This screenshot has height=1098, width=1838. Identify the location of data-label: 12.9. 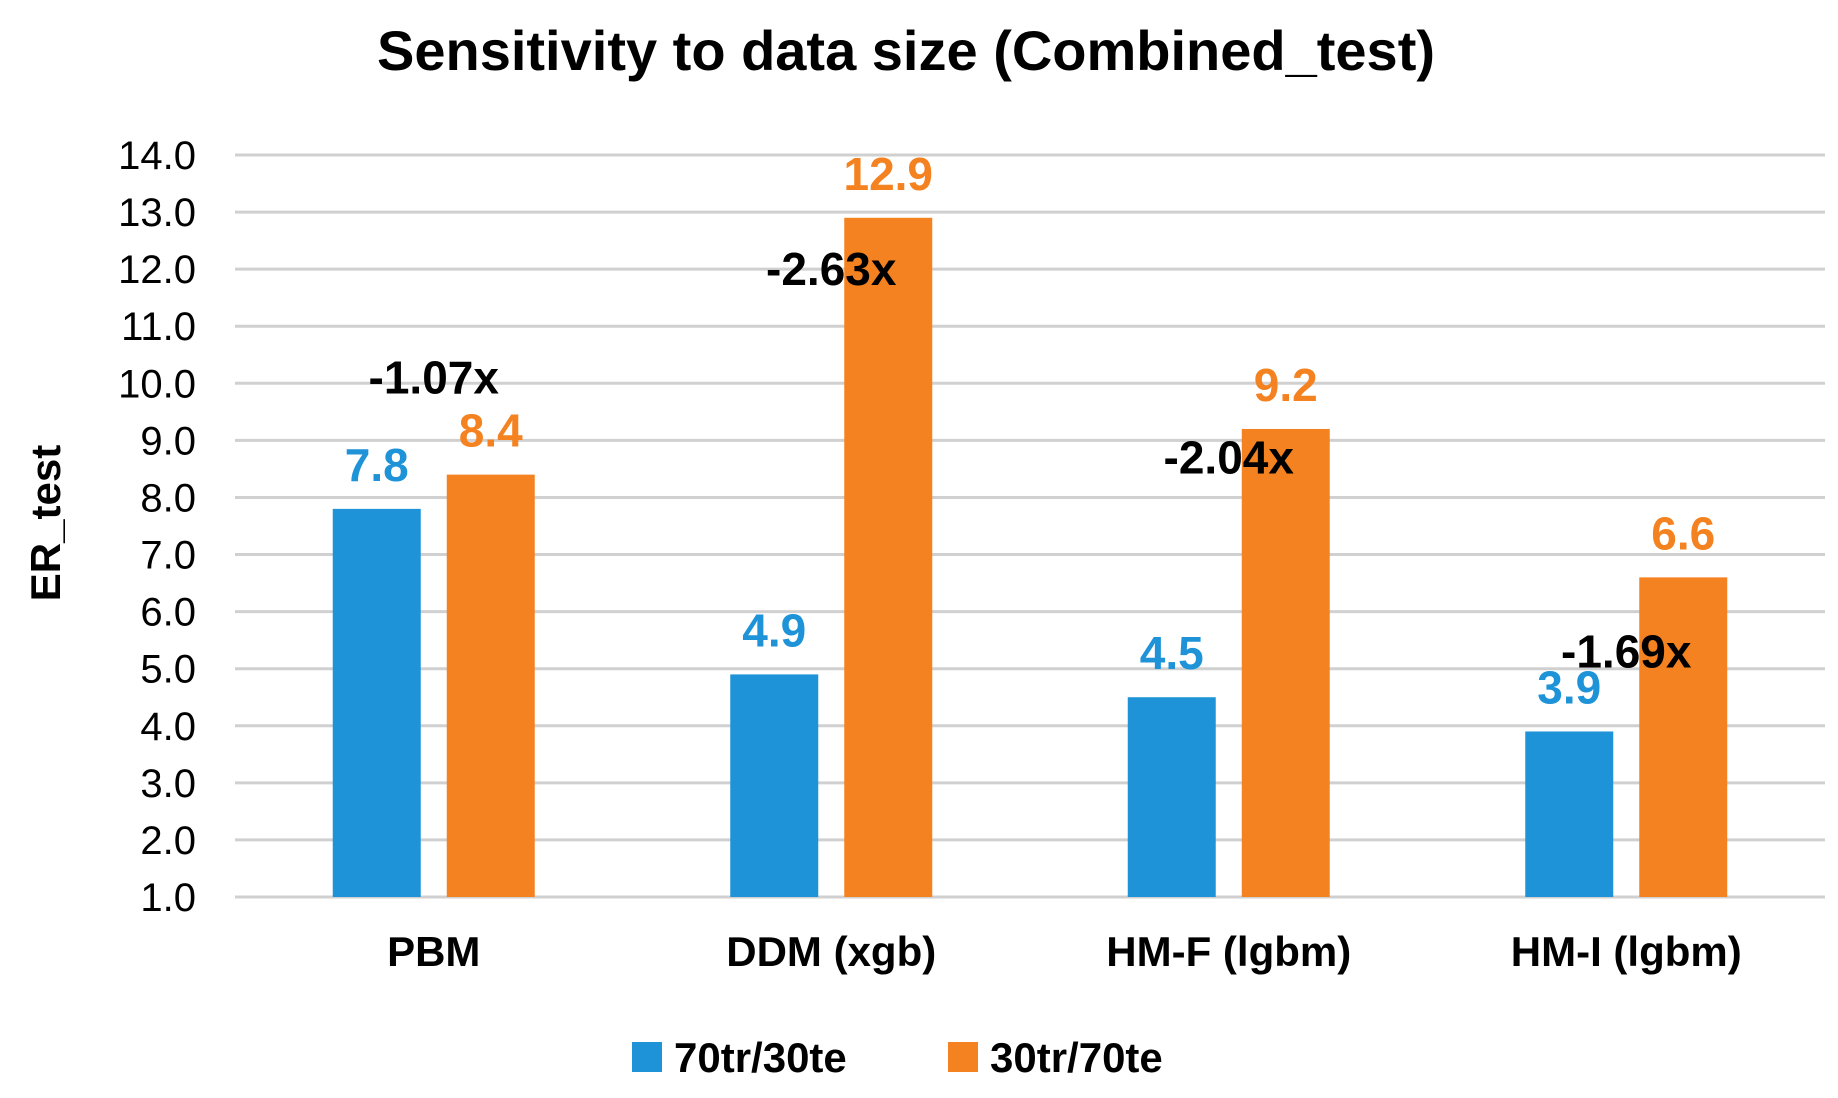
(888, 174).